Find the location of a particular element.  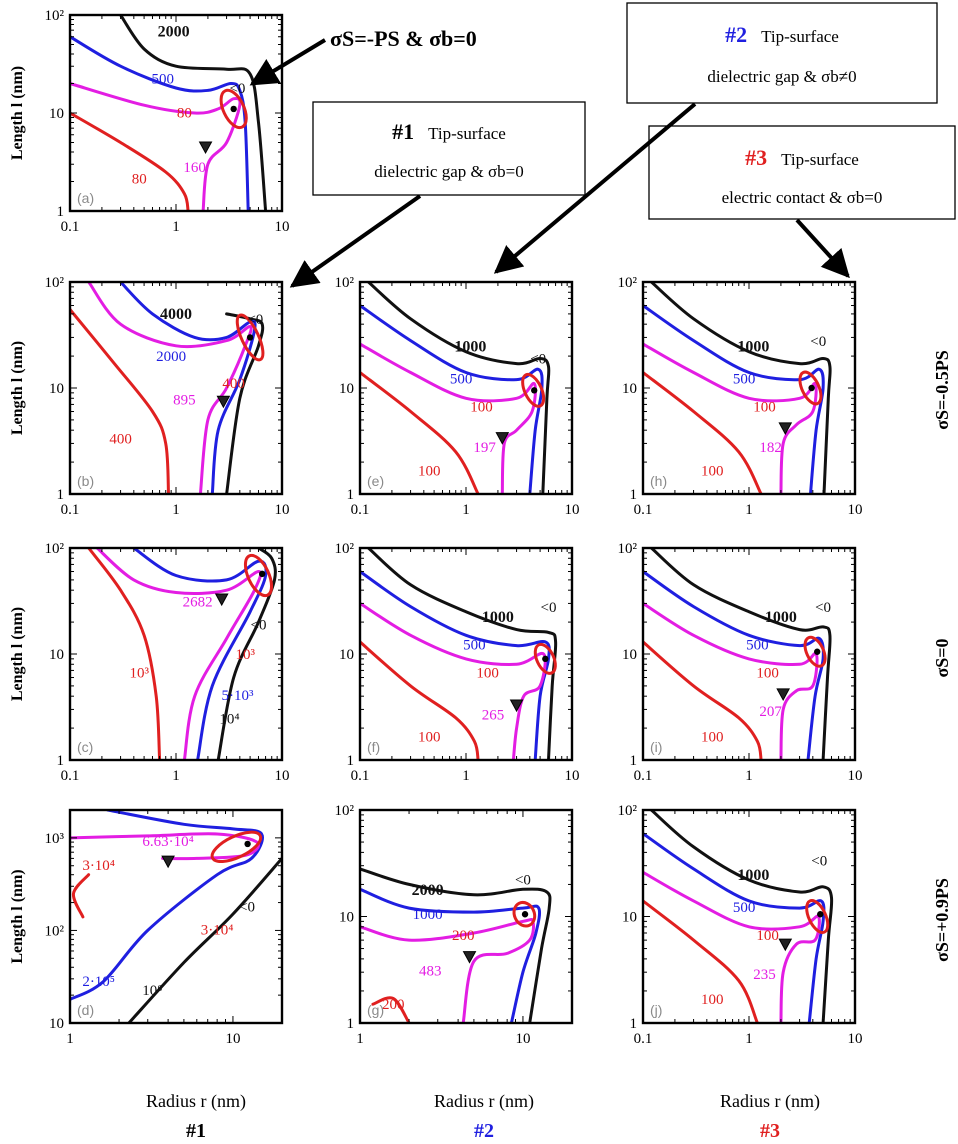

ytick-a-0: 1 is located at coordinates (61, 212).